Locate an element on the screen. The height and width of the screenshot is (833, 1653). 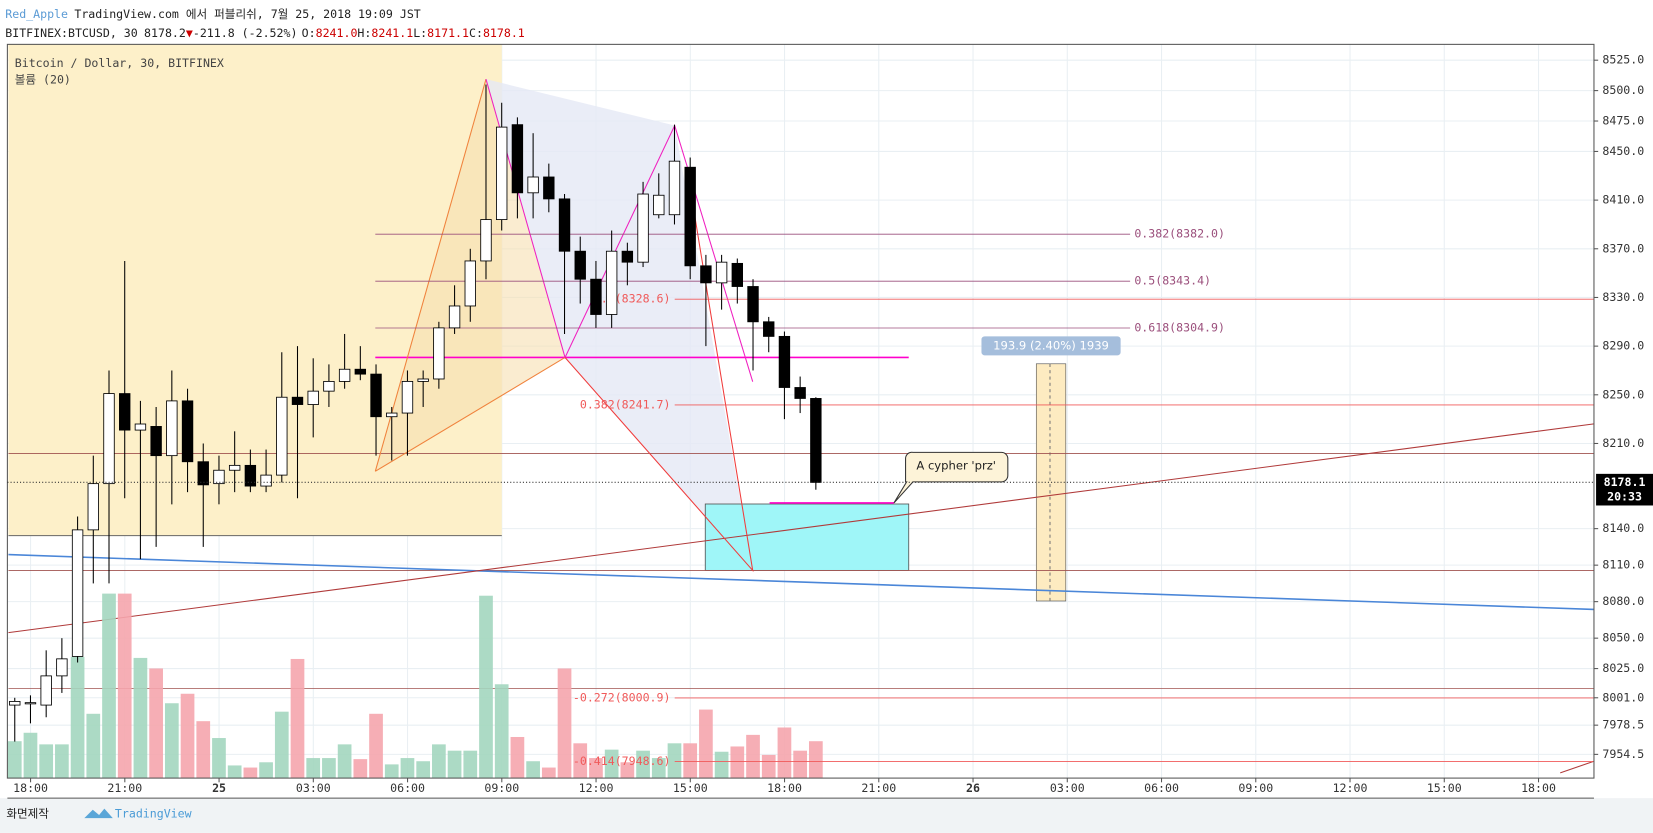
y-tick-label: 8250.0 is located at coordinates (1623, 394).